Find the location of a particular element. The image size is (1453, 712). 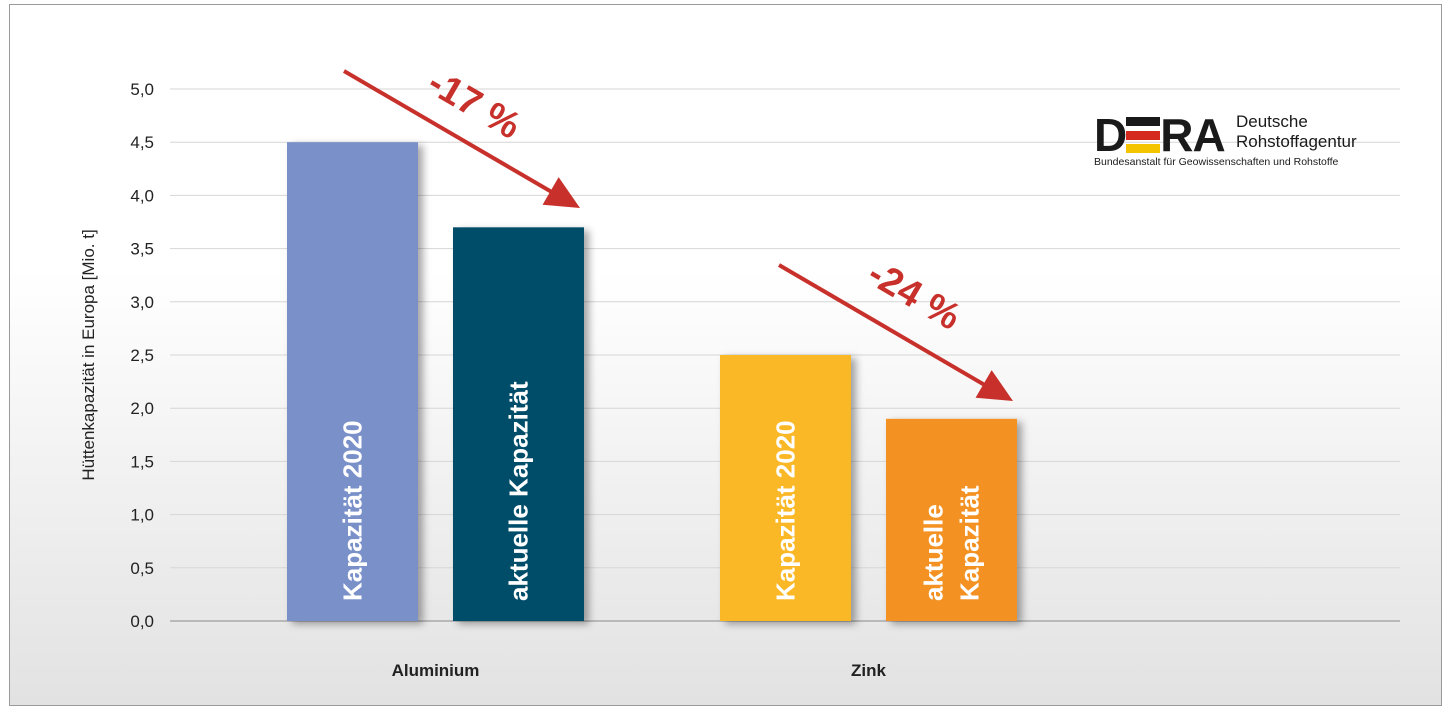

category-label: Zink is located at coordinates (868, 670).